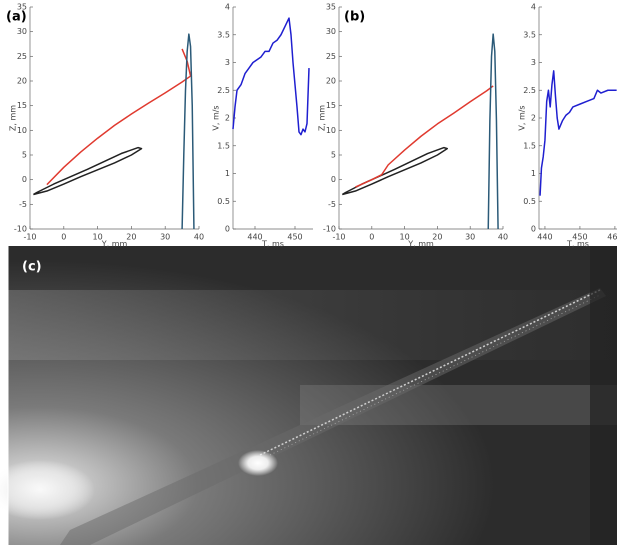 This screenshot has width=617, height=545. I want to click on panel-label: (b), so click(354, 17).